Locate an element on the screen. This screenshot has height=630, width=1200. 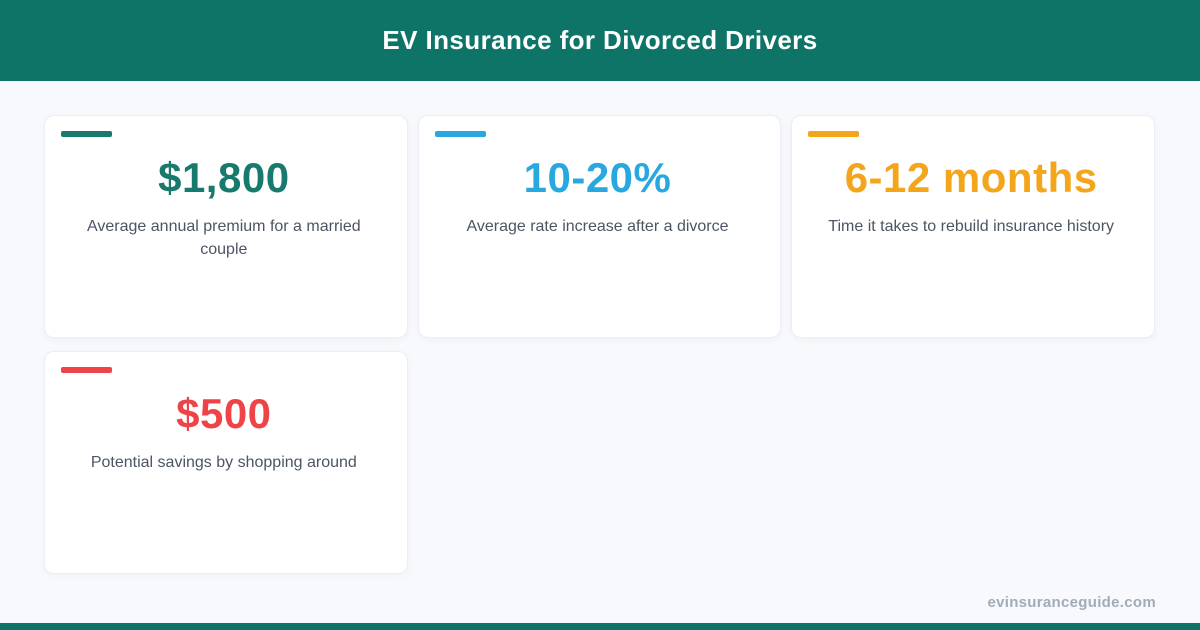
stat-label: Potential savings by shopping around is located at coordinates (223, 463).